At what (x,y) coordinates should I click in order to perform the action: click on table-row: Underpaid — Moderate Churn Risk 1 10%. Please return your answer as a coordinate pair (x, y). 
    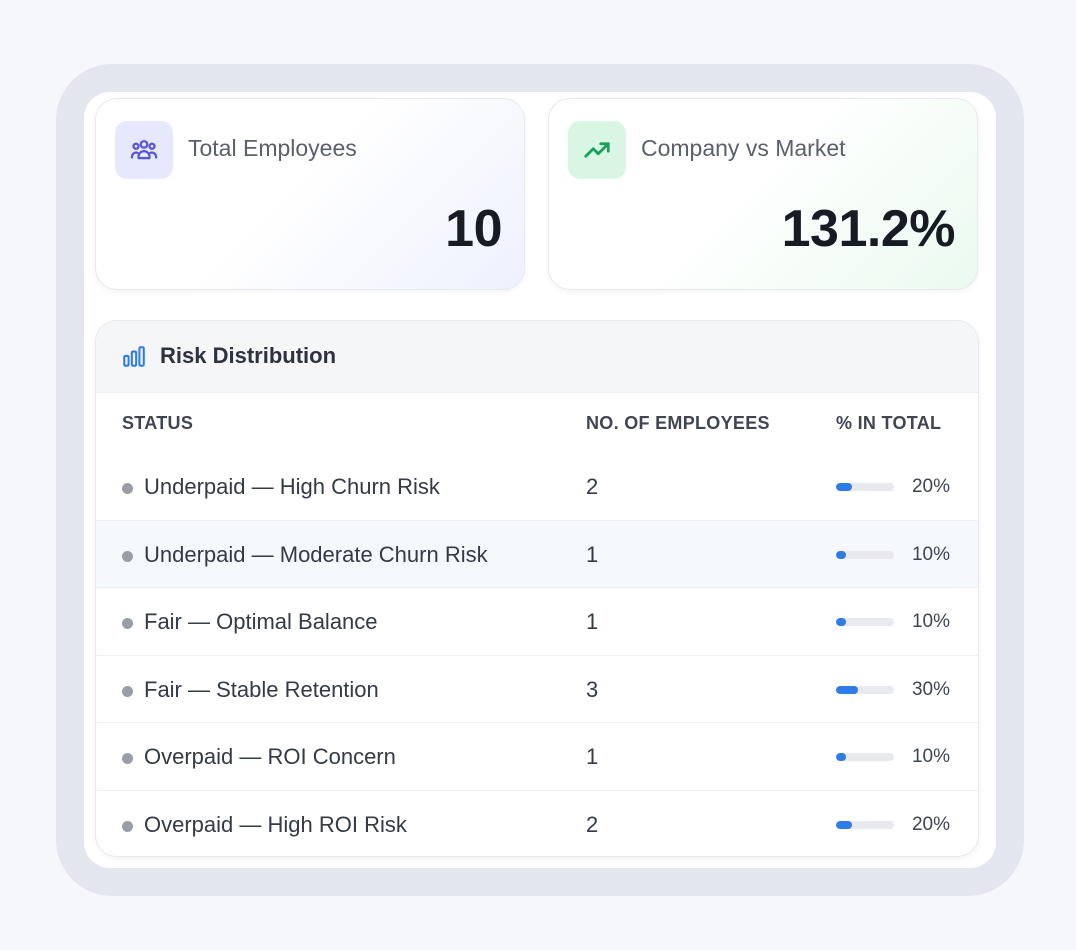
    Looking at the image, I should click on (537, 554).